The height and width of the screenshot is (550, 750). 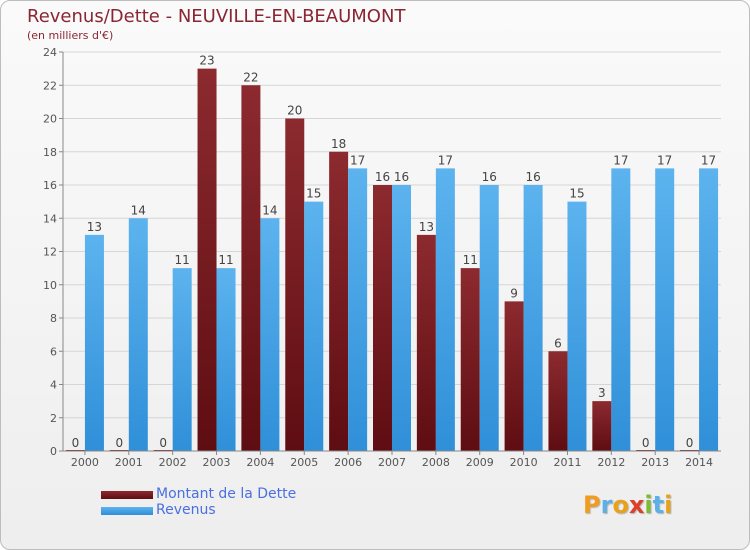 I want to click on x-tick-label: 2013, so click(x=655, y=462).